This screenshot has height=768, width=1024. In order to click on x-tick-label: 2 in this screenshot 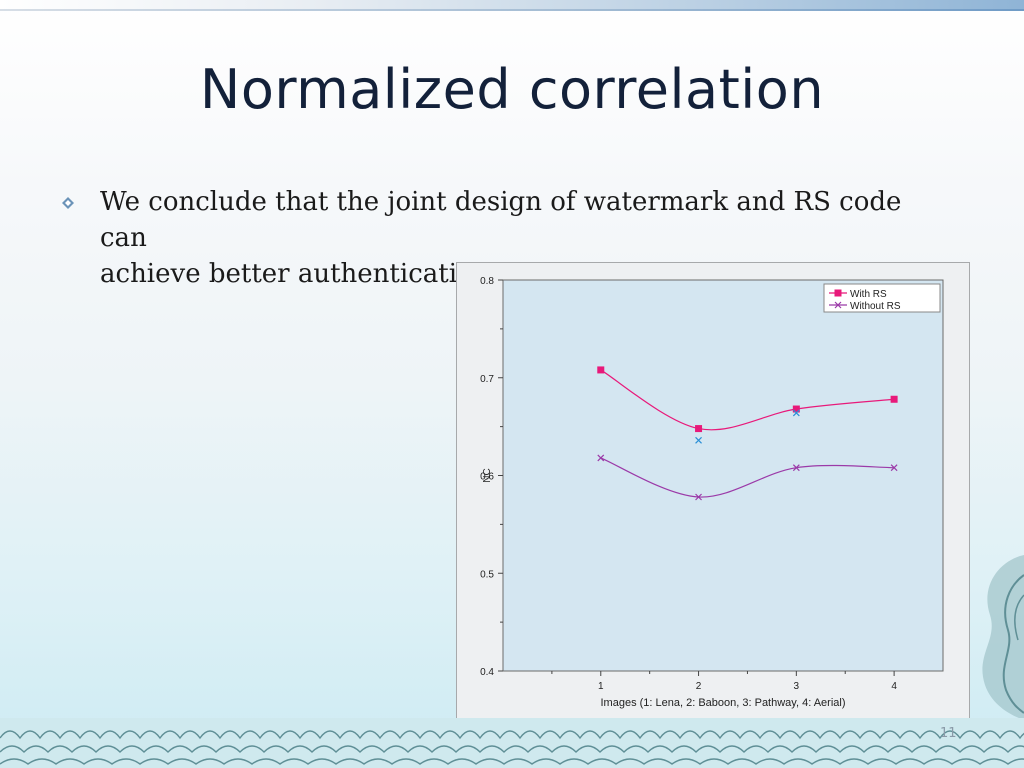, I will do `click(699, 686)`.